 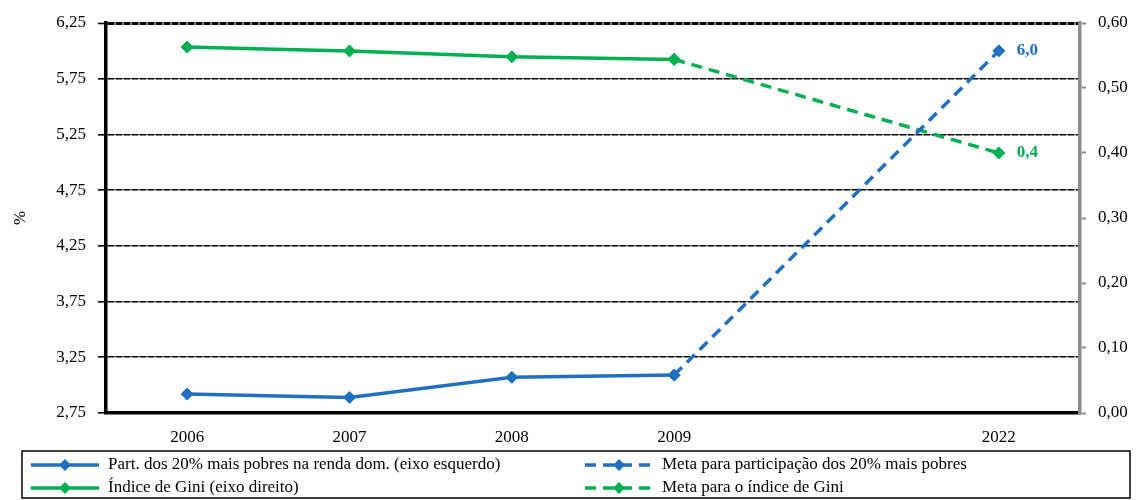 What do you see at coordinates (753, 487) in the screenshot?
I see `legend-label: Meta para o índice de Gini` at bounding box center [753, 487].